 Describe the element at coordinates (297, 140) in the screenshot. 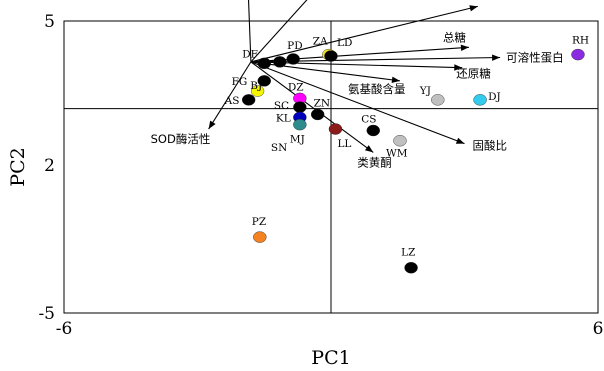

I see `sample-point-label: MJ` at that location.